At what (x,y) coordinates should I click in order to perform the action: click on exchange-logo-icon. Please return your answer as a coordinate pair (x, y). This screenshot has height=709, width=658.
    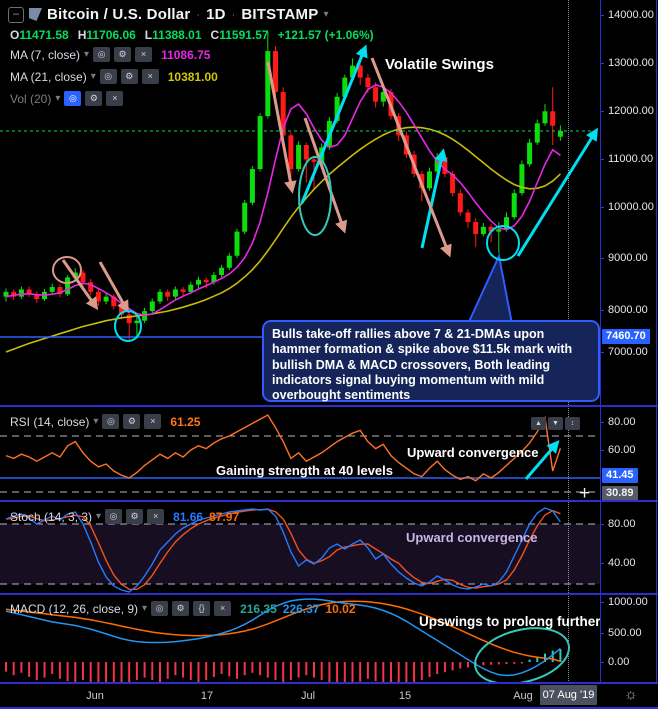
    Looking at the image, I should click on (35, 14).